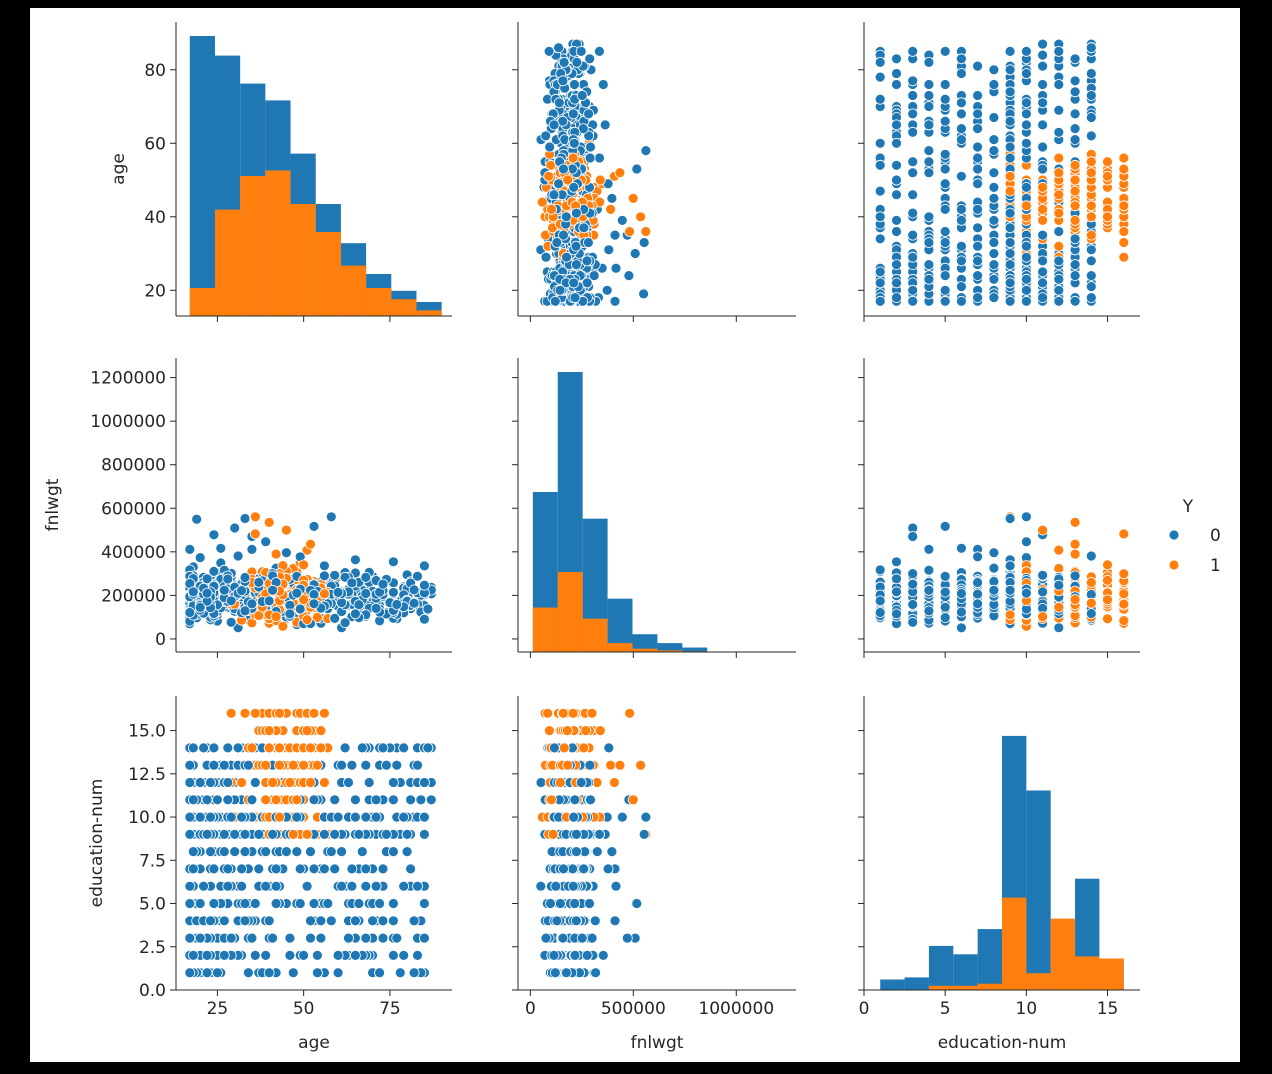 The image size is (1272, 1074). What do you see at coordinates (133, 509) in the screenshot?
I see `y-tick-label: 600000` at bounding box center [133, 509].